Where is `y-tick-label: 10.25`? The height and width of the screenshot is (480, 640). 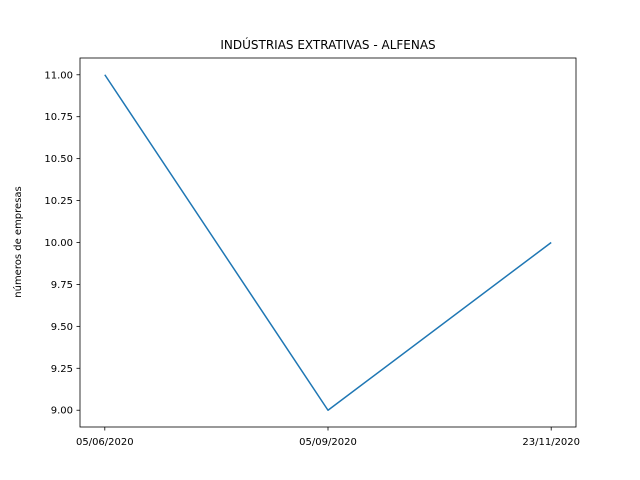 y-tick-label: 10.25 is located at coordinates (58, 201).